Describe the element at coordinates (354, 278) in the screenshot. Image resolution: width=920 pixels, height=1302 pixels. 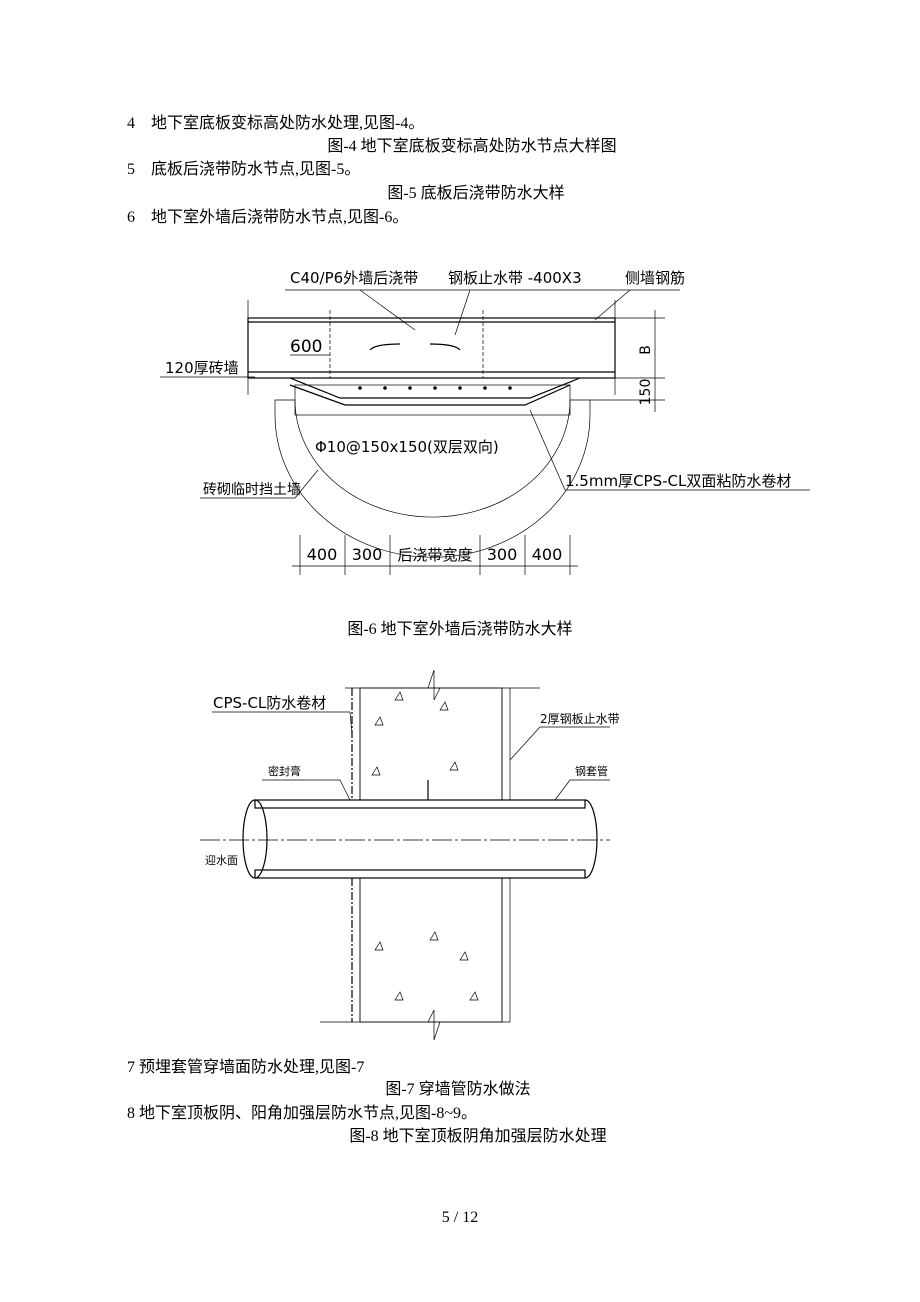
I see `drawing-label: C40/P6外墙后浇带` at that location.